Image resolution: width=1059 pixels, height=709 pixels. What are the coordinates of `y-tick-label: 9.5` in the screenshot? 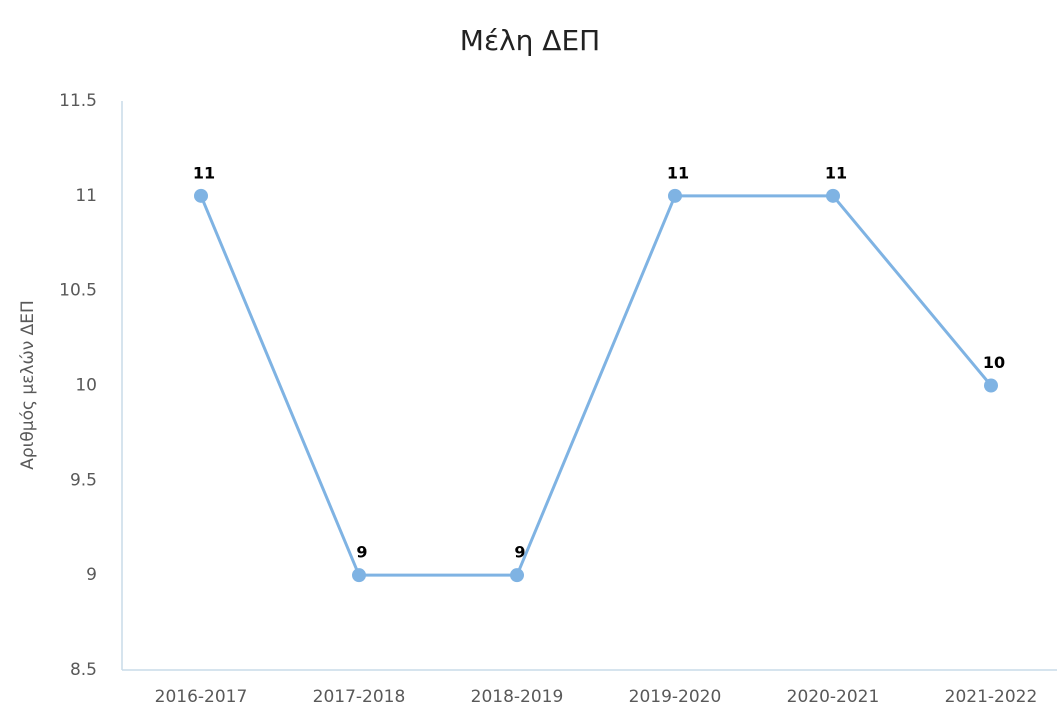 It's located at (83, 480).